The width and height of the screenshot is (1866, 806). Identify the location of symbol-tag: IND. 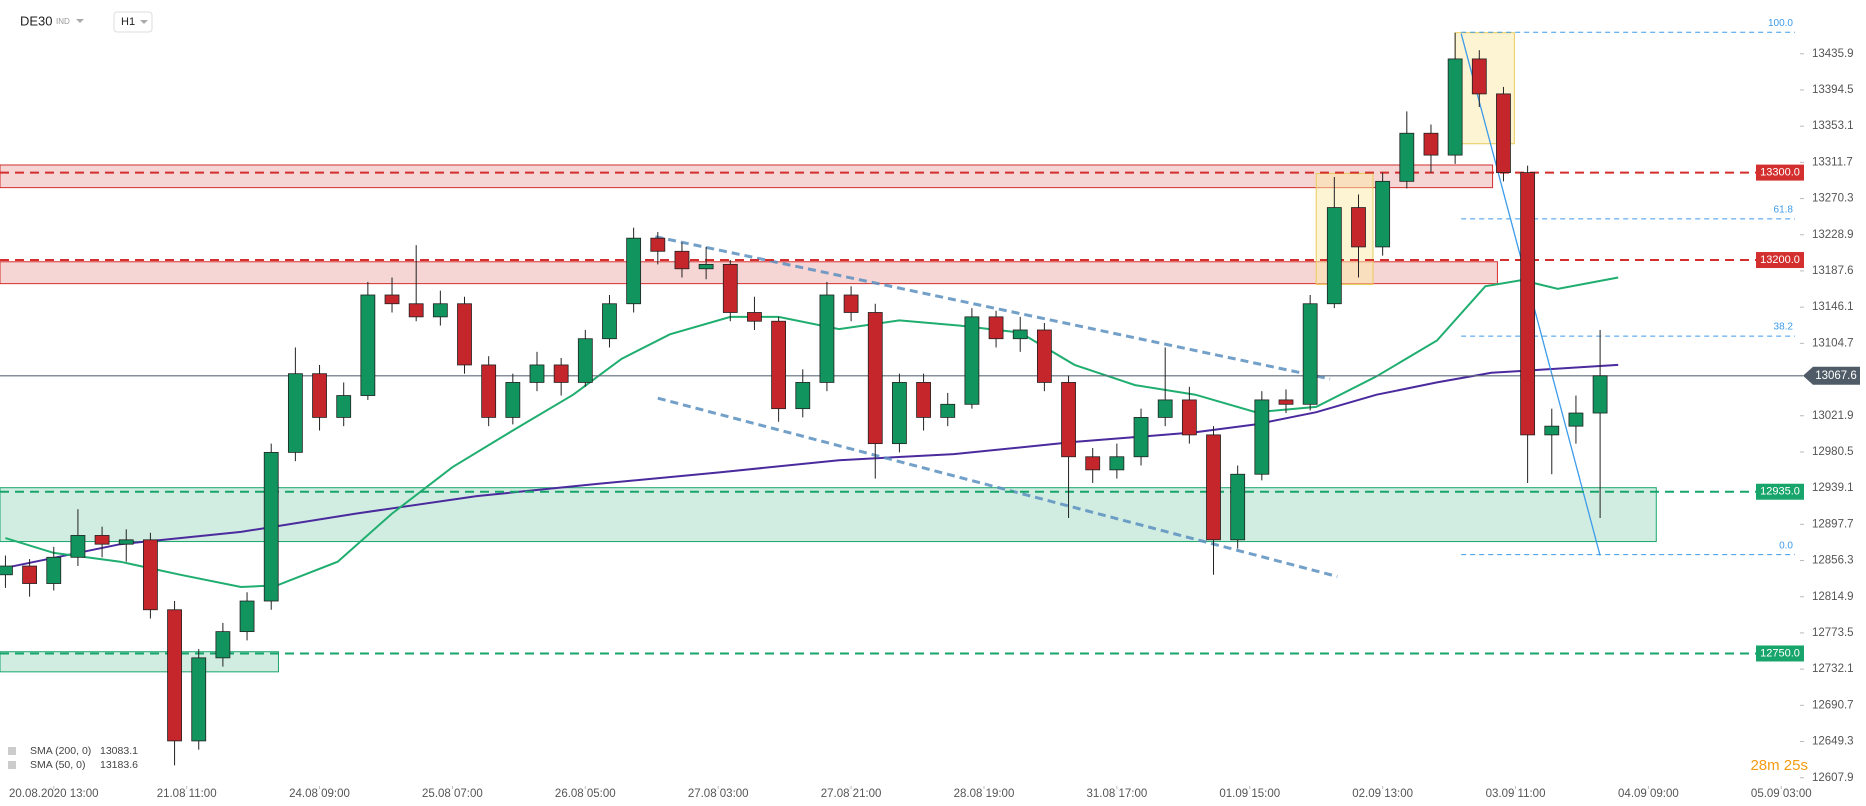
(63, 21).